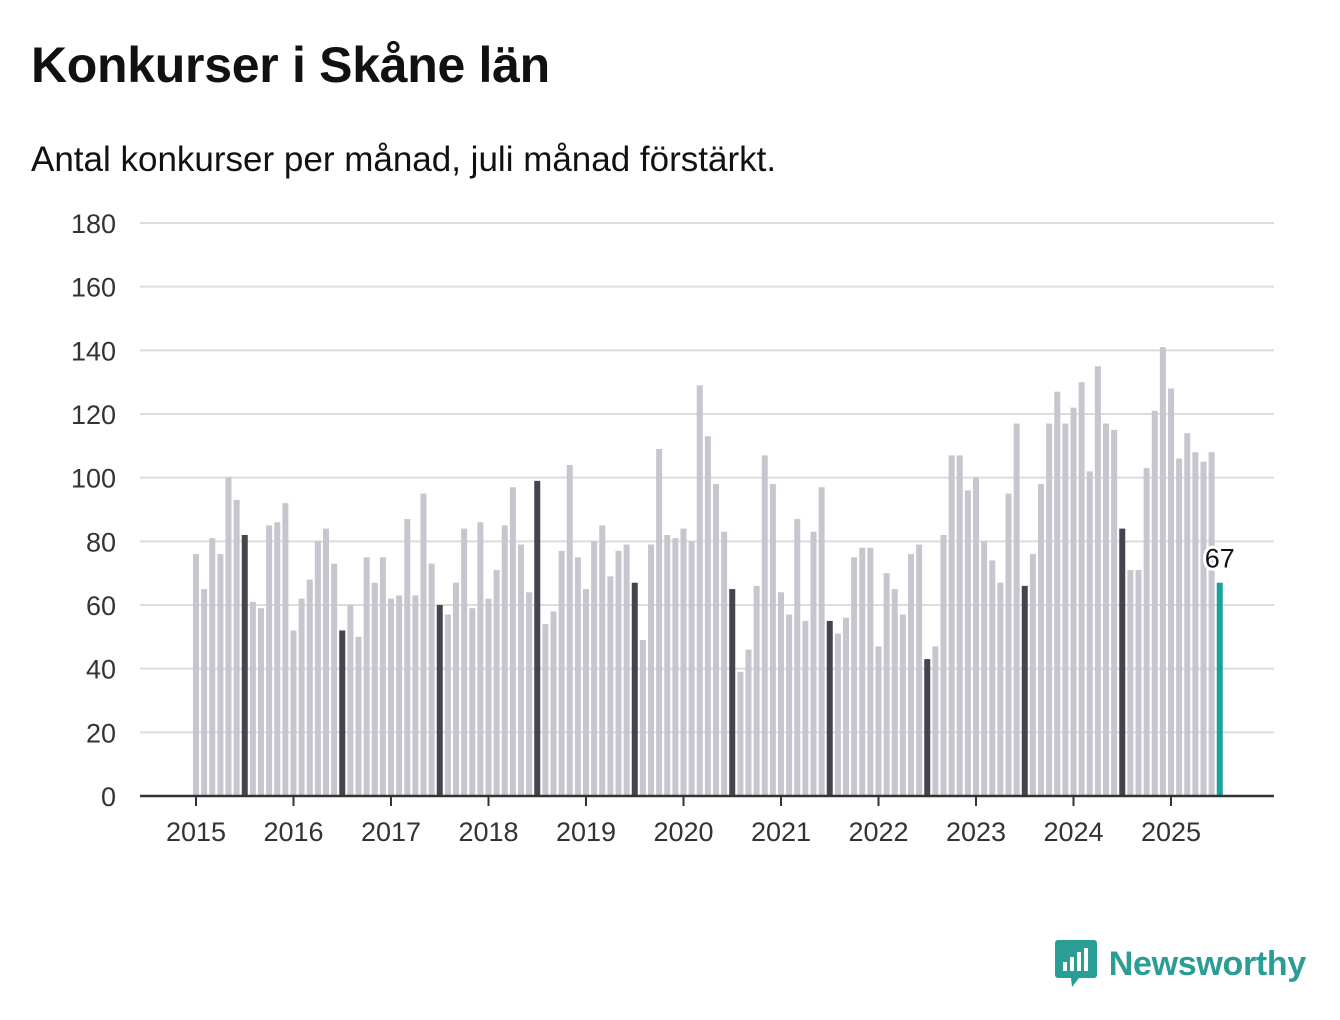  I want to click on x-tick-label: 2024, so click(1073, 832).